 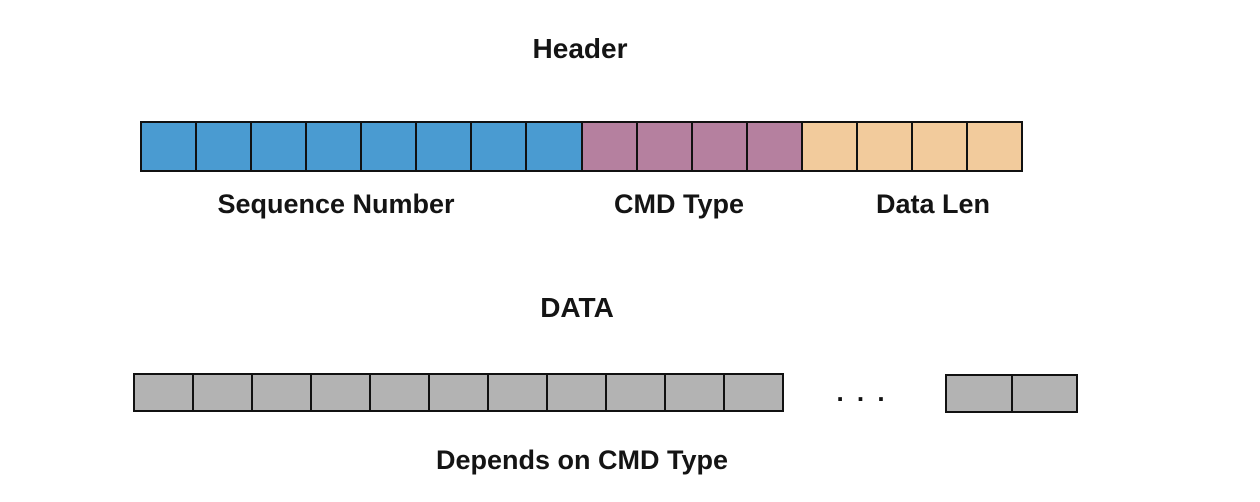 What do you see at coordinates (582, 460) in the screenshot?
I see `data-caption: Depends on CMD Type` at bounding box center [582, 460].